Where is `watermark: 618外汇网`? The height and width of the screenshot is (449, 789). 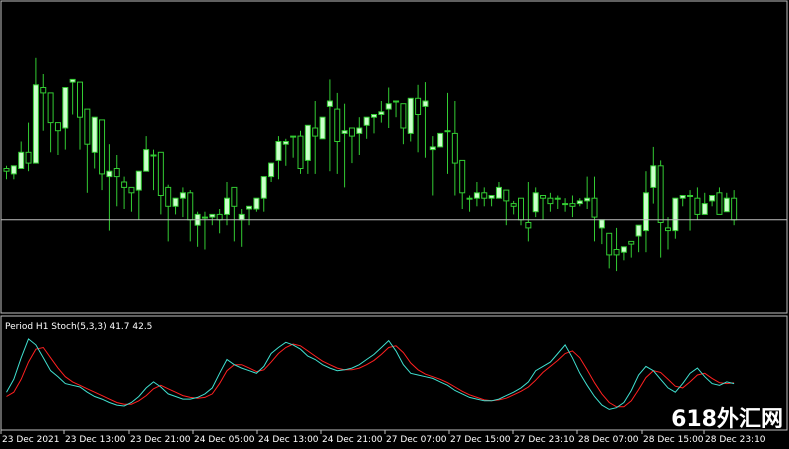 watermark: 618外汇网 is located at coordinates (727, 419).